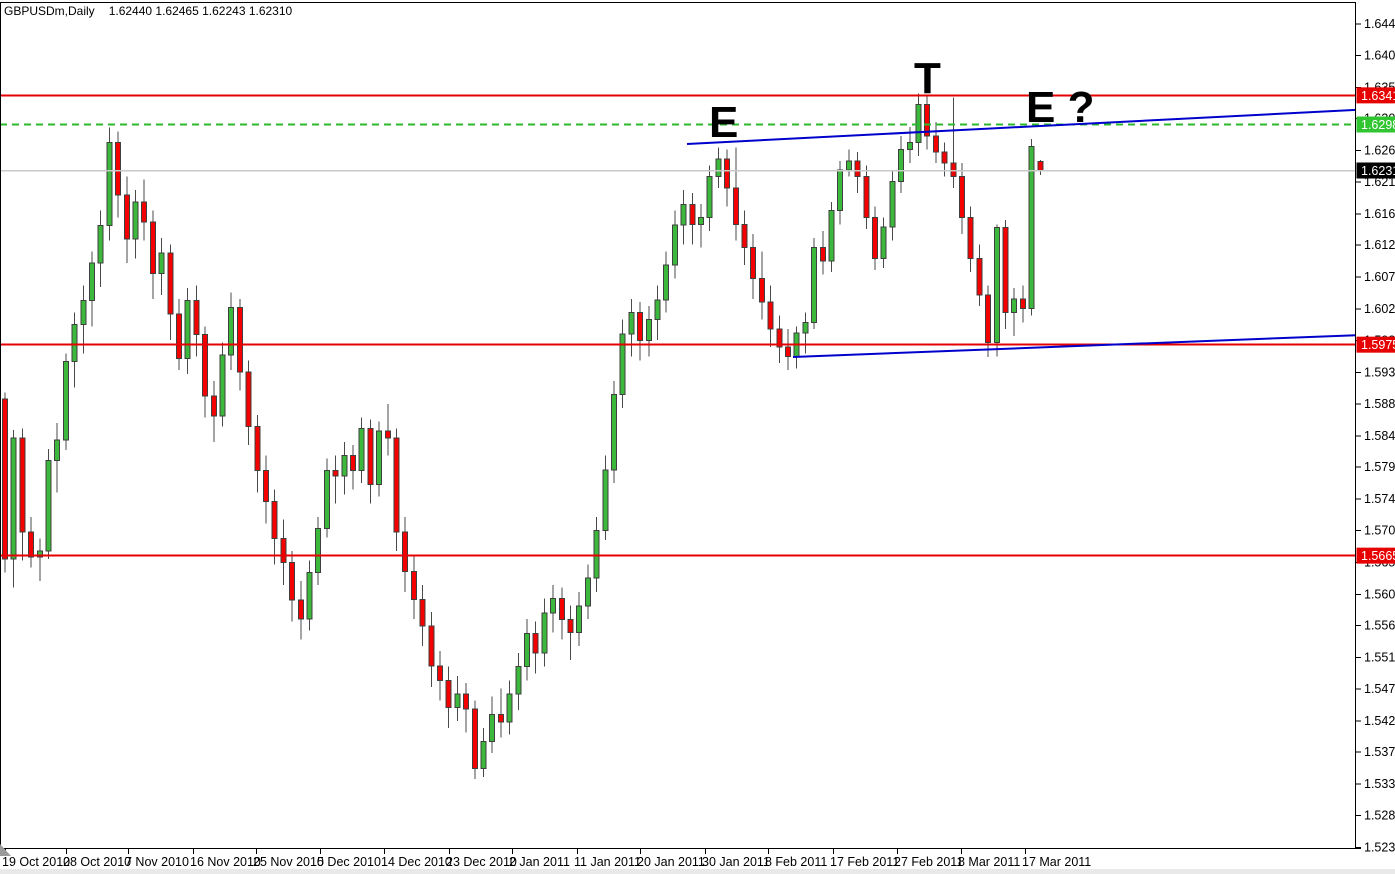 The width and height of the screenshot is (1395, 874). What do you see at coordinates (1379, 626) in the screenshot?
I see `price-tick-label: 1.55630` at bounding box center [1379, 626].